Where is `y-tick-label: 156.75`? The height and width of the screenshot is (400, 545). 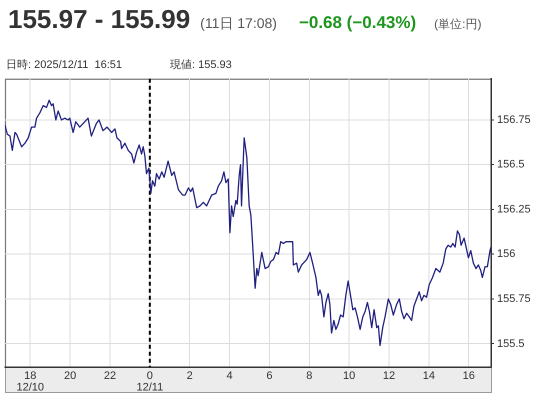
y-tick-label: 156.75 is located at coordinates (514, 120).